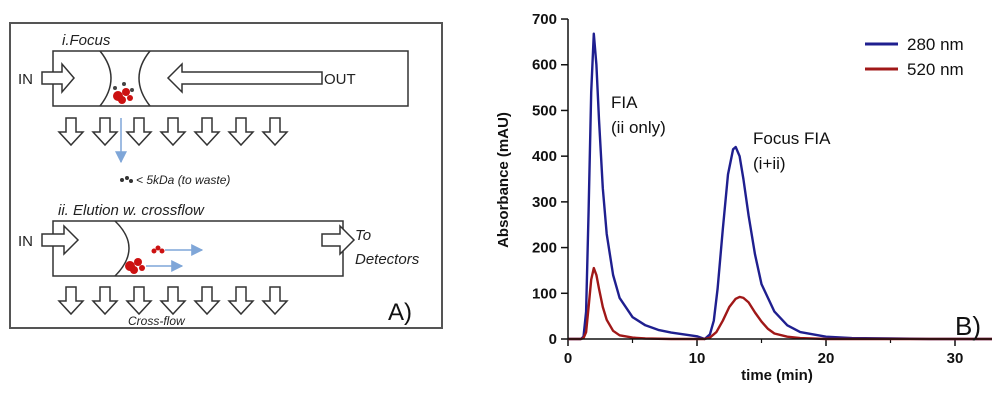 This screenshot has width=992, height=393. What do you see at coordinates (363, 235) in the screenshot?
I see `to-label: To` at bounding box center [363, 235].